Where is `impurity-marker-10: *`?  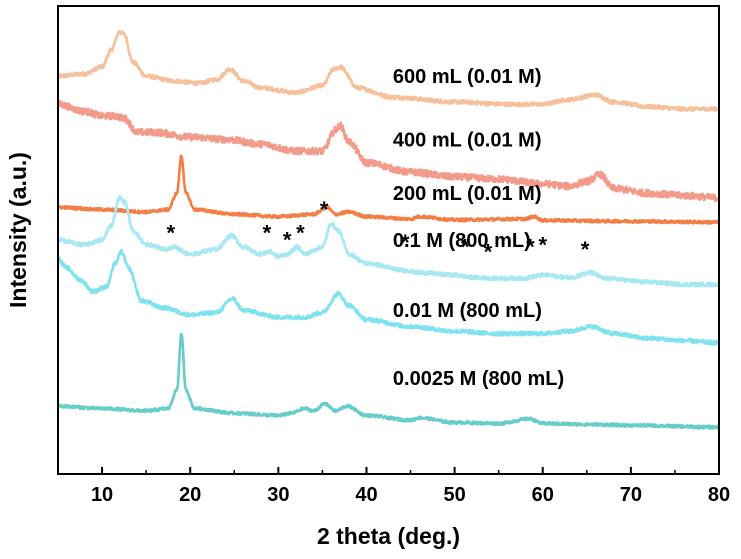
impurity-marker-10: * is located at coordinates (542, 244).